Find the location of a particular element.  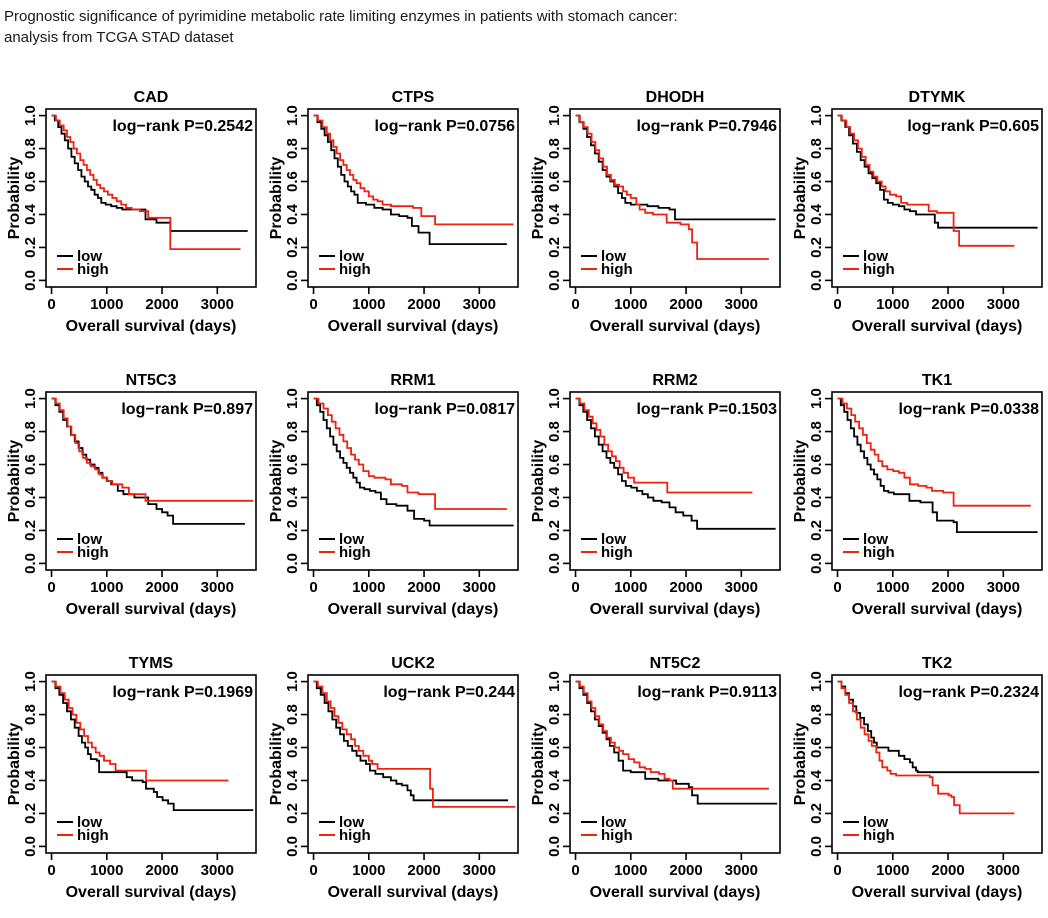

panel-title: NT5C3 is located at coordinates (151, 380).